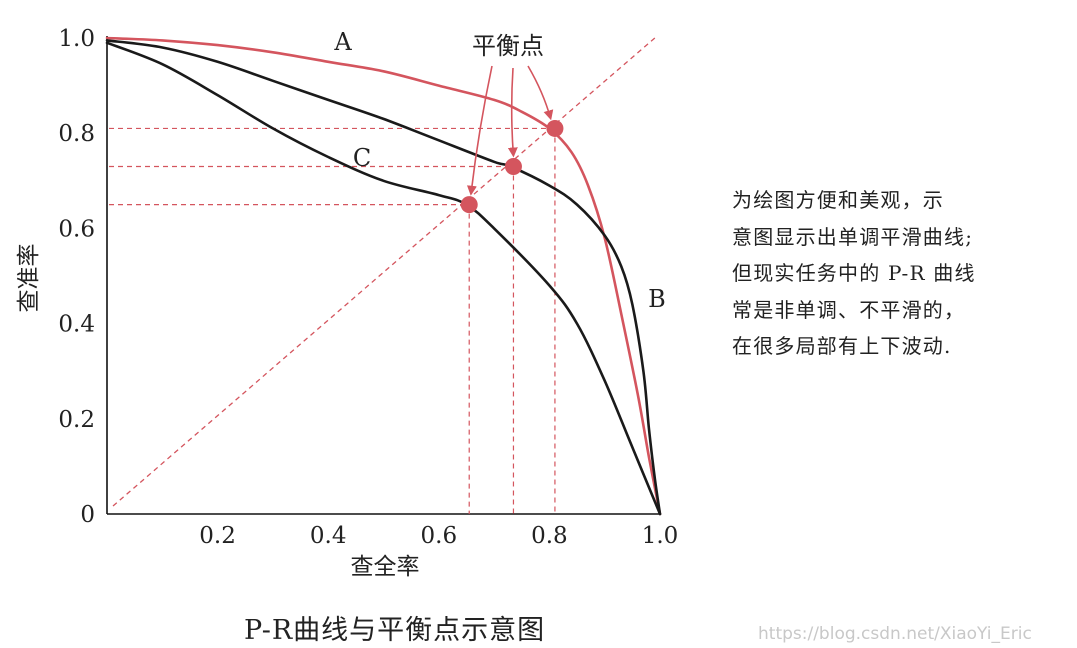 Image resolution: width=1077 pixels, height=648 pixels. Describe the element at coordinates (849, 309) in the screenshot. I see `side-note-line: 常是非单调、不平滑的，` at that location.